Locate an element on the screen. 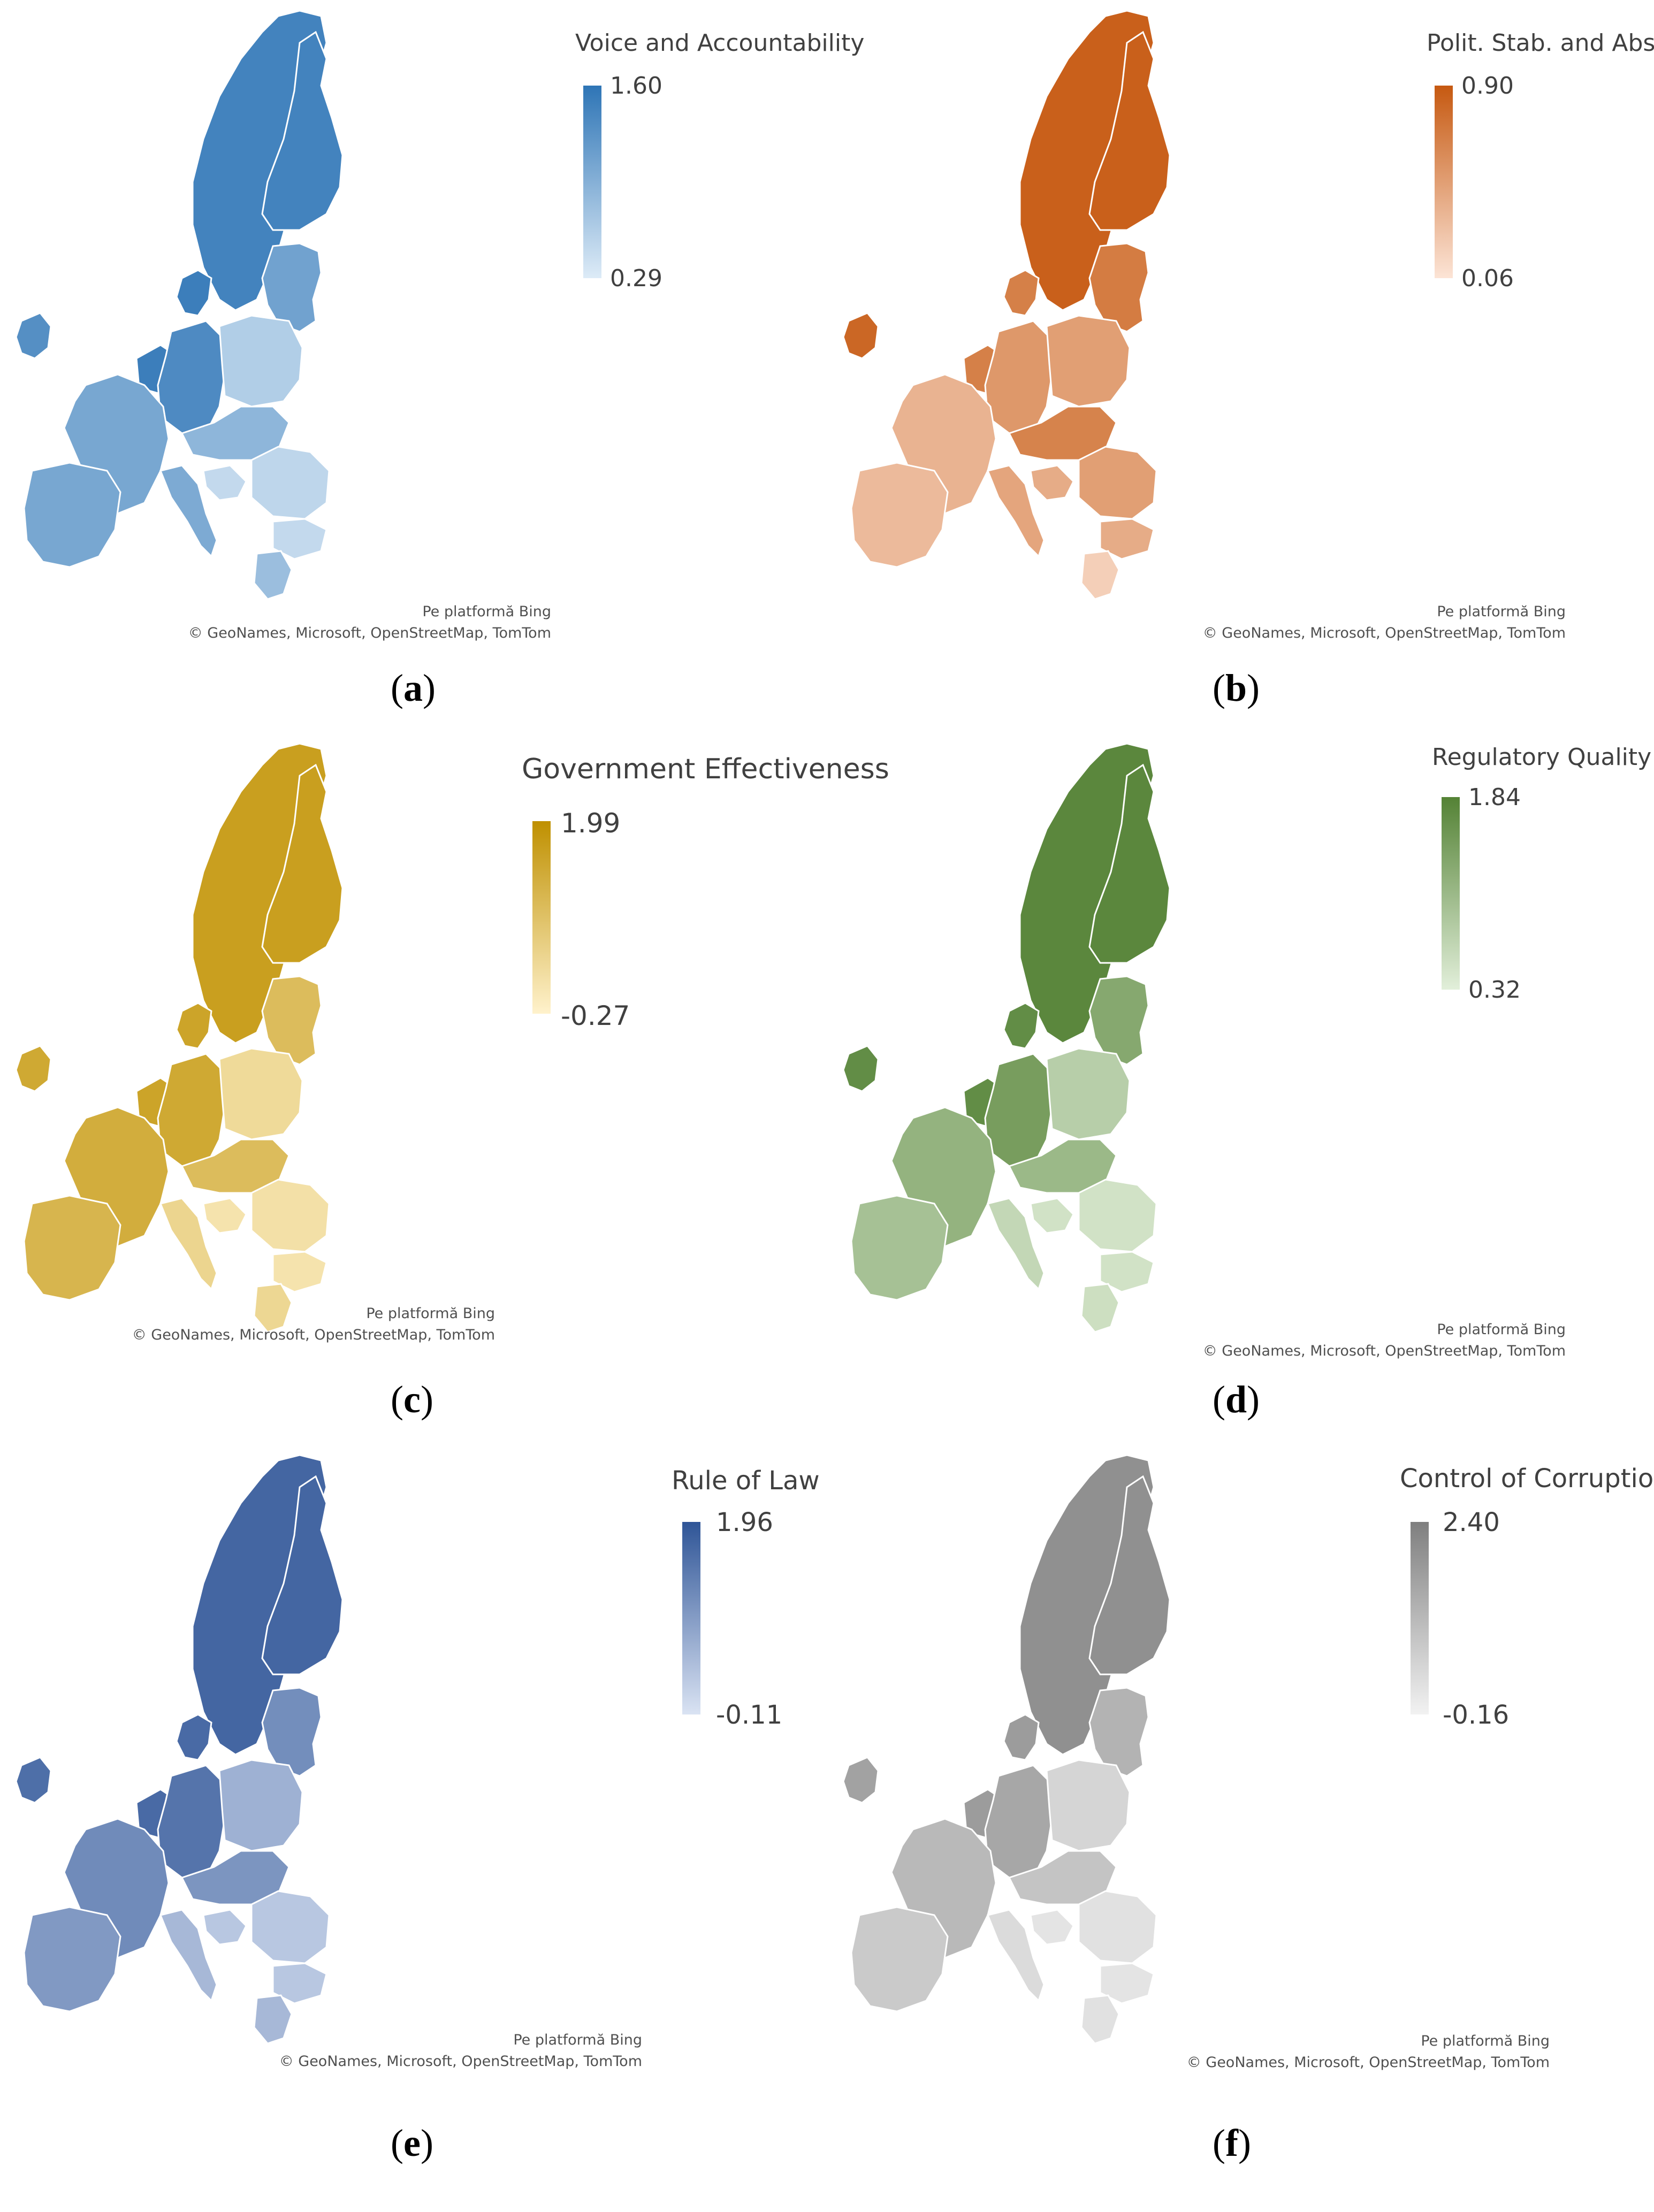  region-denmark-f is located at coordinates (1021, 1737).